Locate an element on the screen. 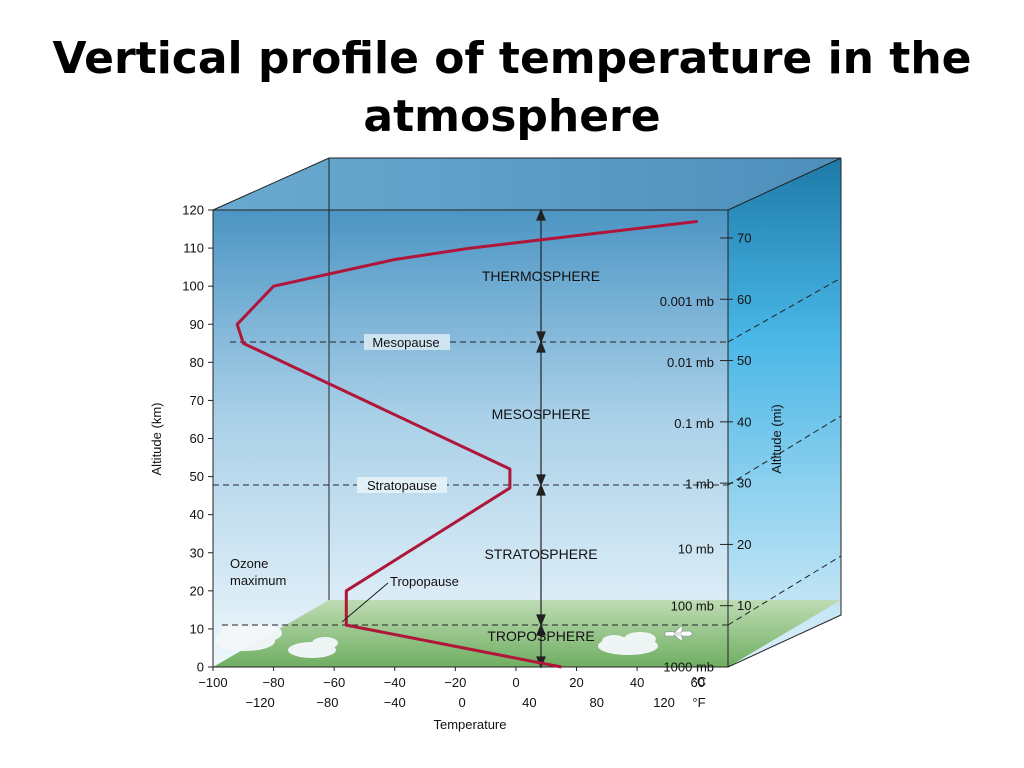 The width and height of the screenshot is (1024, 768). right-axis-tick-label: 70 is located at coordinates (744, 237).